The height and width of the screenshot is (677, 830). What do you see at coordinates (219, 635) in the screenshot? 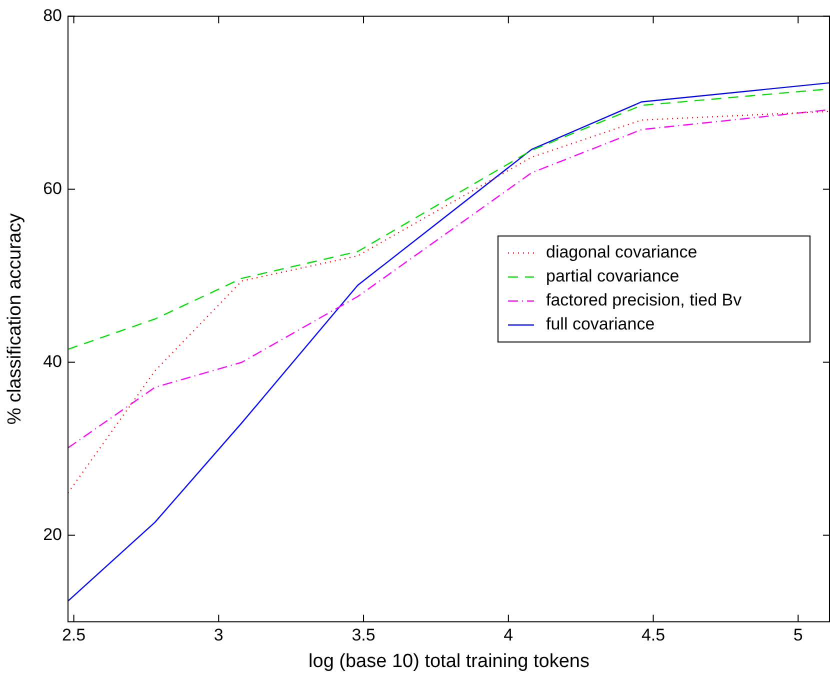
I see `x-tick-label: 3` at bounding box center [219, 635].